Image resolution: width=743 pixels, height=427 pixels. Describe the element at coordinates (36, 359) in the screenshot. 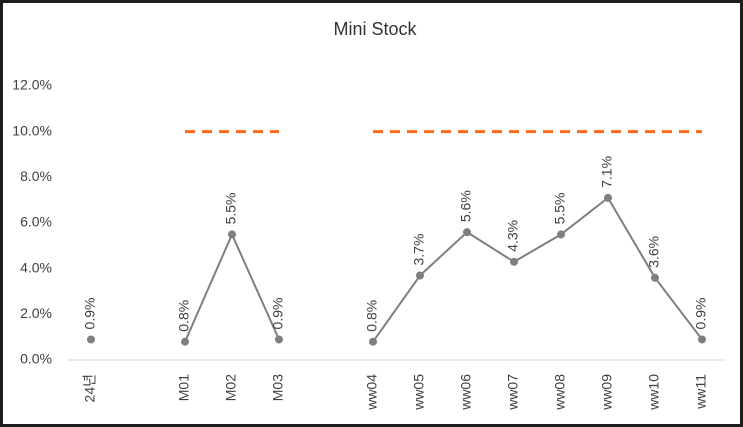

I see `y-tick-label: 0.0%` at that location.